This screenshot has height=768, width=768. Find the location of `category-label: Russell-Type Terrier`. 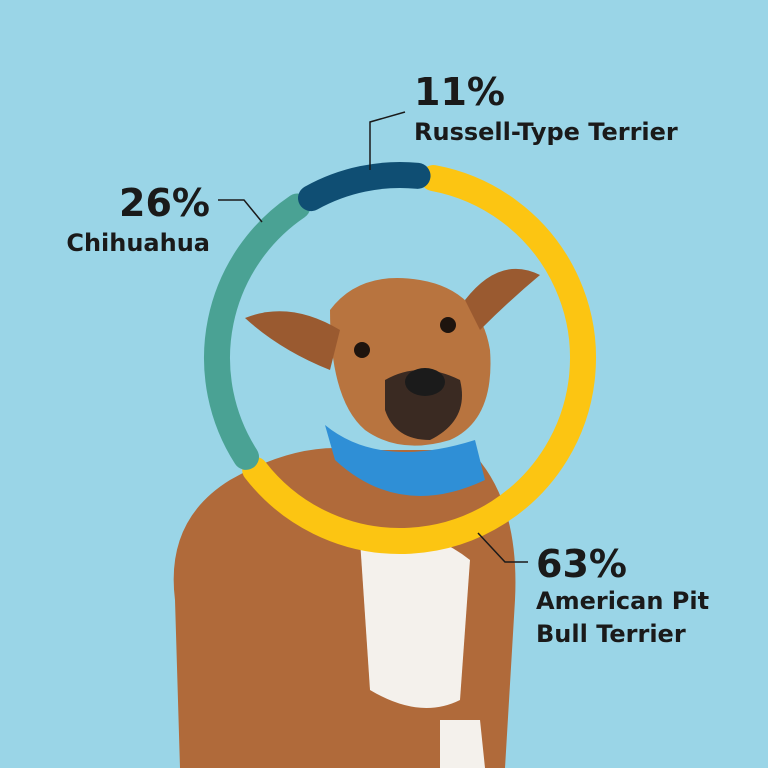

category-label: Russell-Type Terrier is located at coordinates (546, 132).